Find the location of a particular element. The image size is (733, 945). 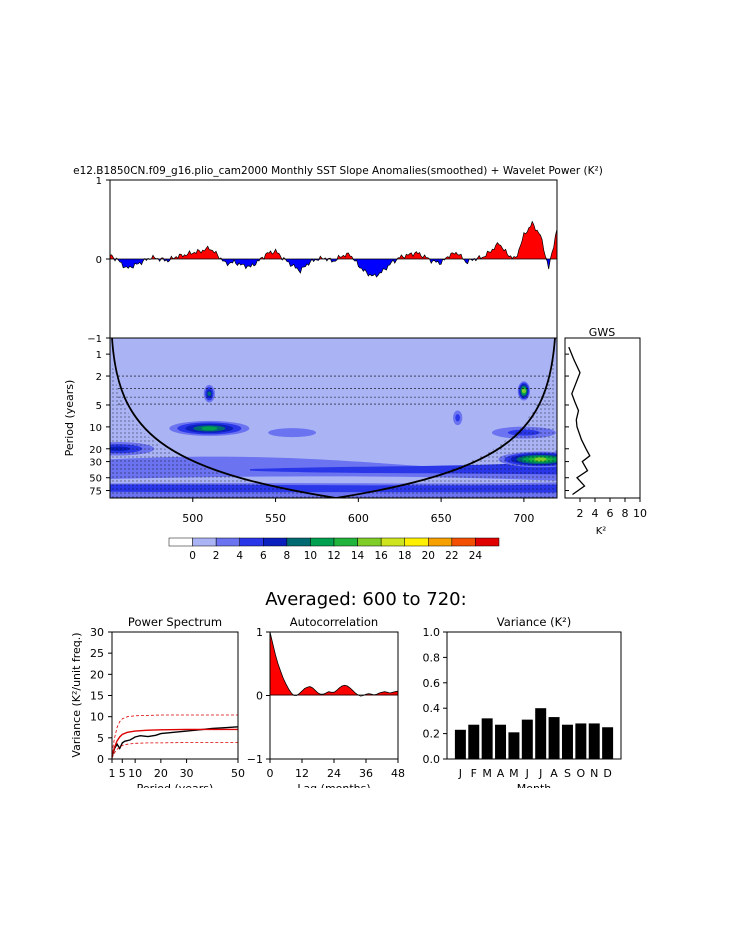

power-spectrum-xtick-label: 5 is located at coordinates (122, 773).